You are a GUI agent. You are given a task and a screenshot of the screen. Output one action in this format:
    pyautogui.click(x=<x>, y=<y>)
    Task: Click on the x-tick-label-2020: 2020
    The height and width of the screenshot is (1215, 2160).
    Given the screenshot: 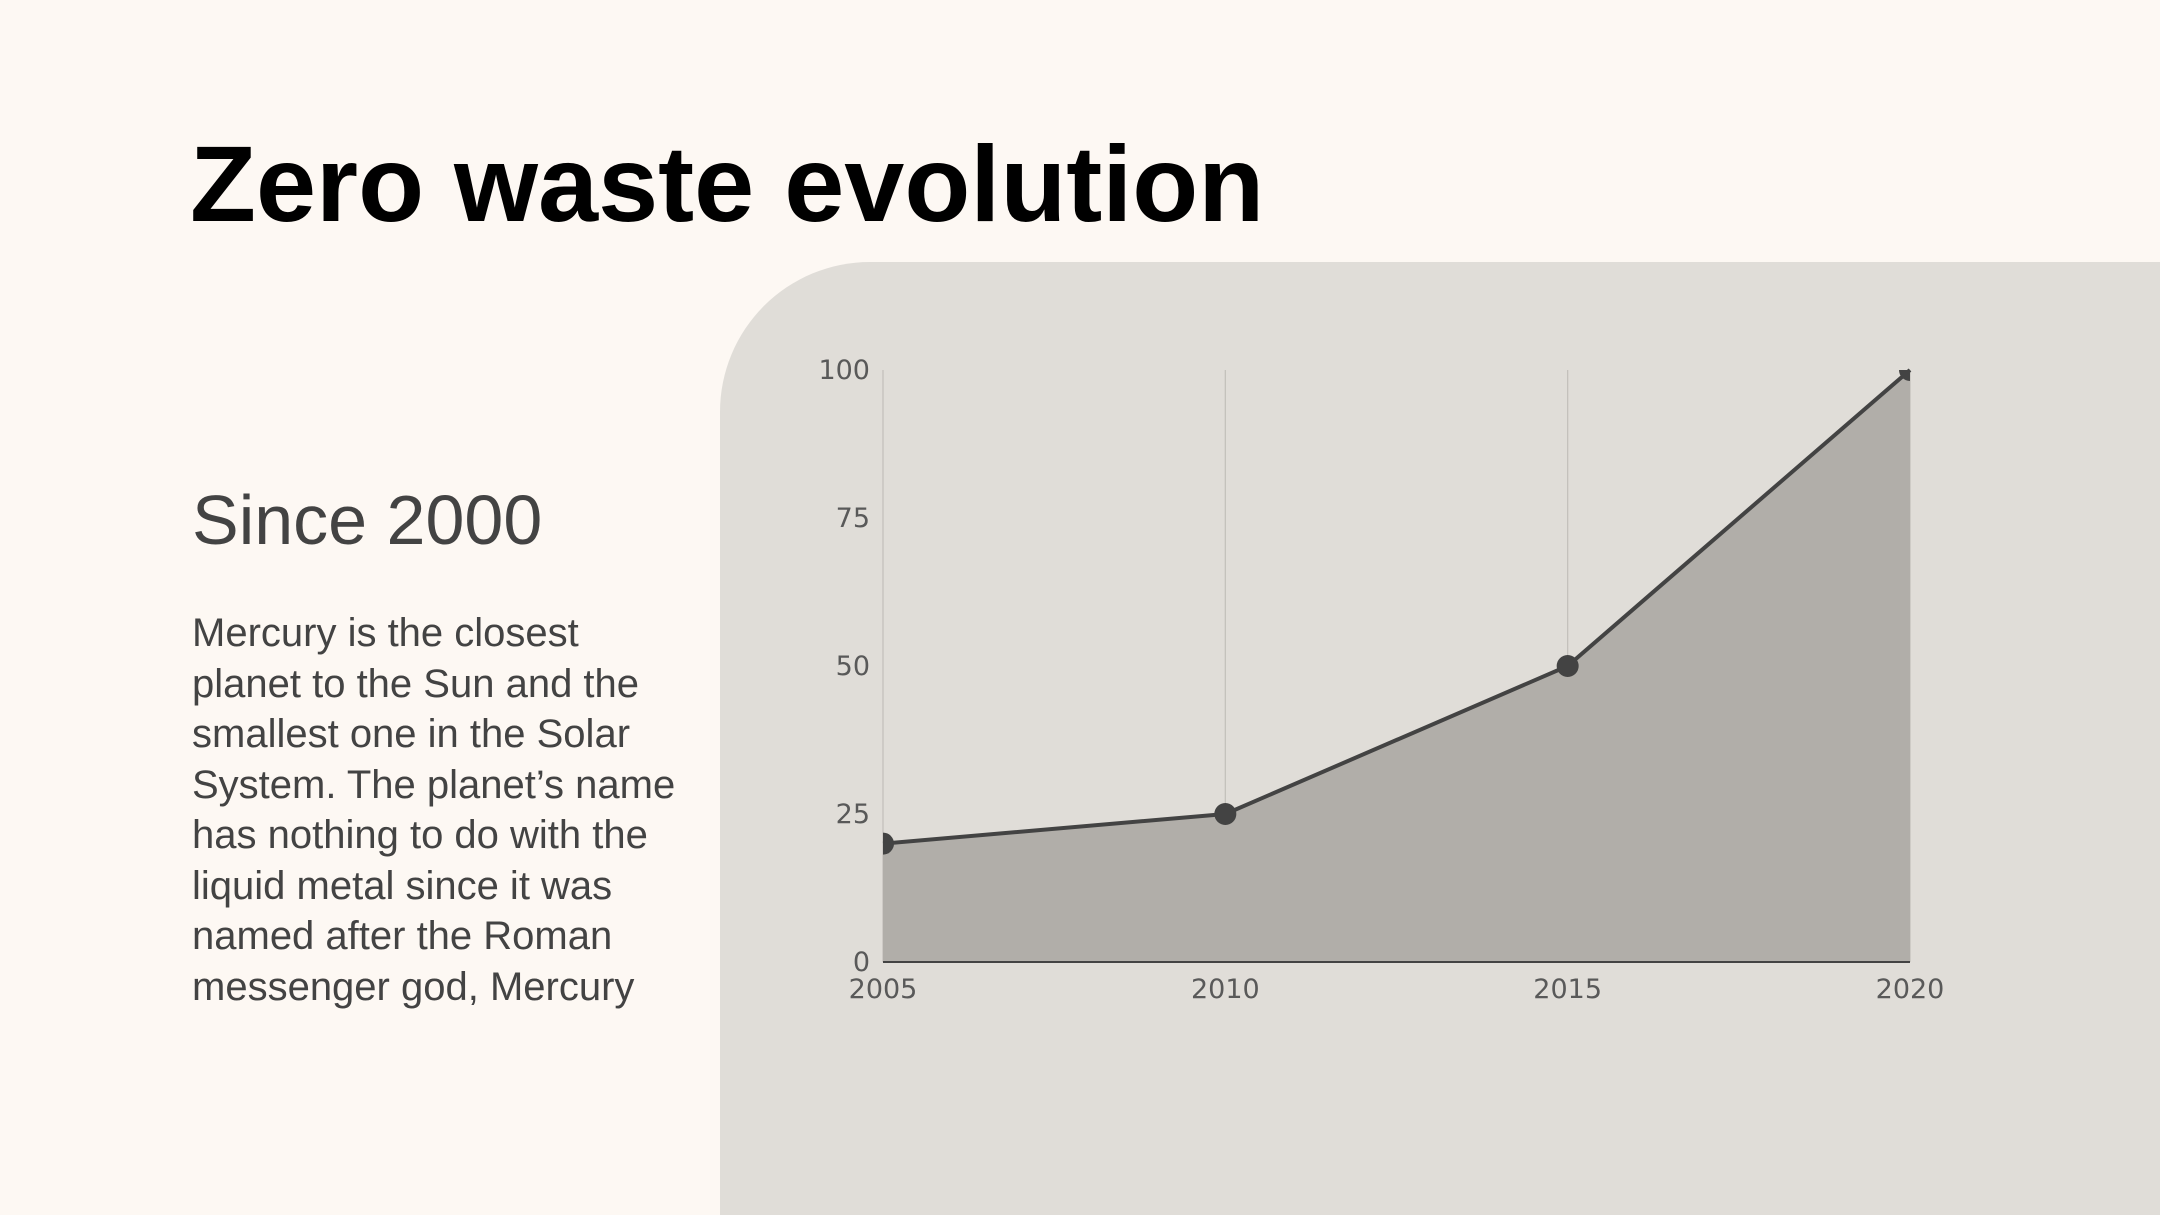 What is the action you would take?
    pyautogui.click(x=1910, y=989)
    